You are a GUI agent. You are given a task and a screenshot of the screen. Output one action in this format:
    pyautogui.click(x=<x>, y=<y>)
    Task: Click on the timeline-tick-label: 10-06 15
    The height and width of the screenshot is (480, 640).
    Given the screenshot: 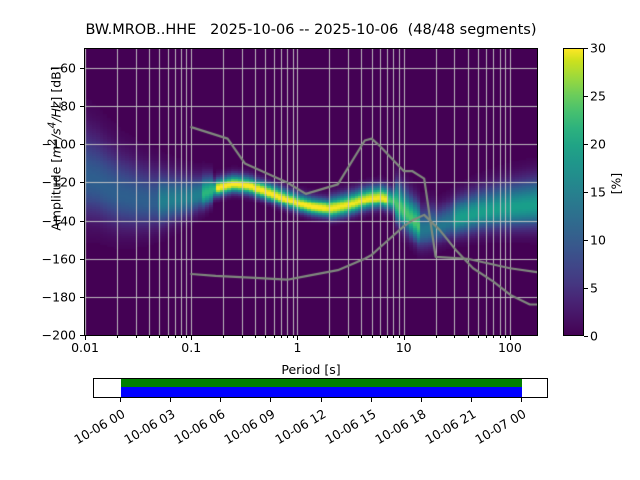 What is the action you would take?
    pyautogui.click(x=350, y=427)
    